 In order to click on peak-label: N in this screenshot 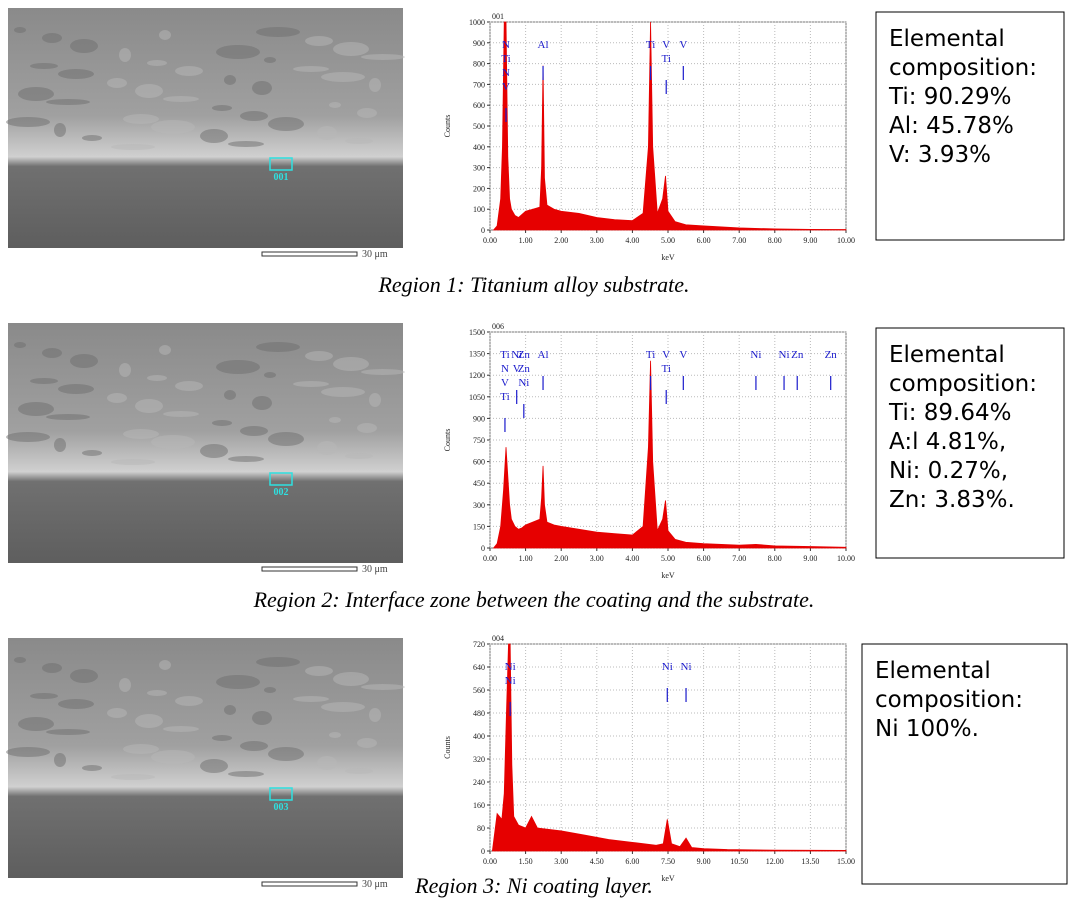, I will do `click(506, 45)`.